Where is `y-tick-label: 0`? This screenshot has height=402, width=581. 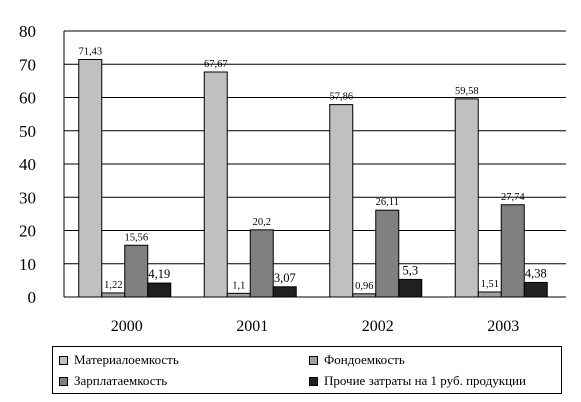
y-tick-label: 0 is located at coordinates (32, 297).